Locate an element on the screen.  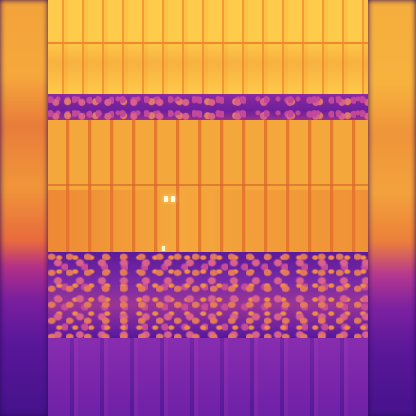
upper-panel-shade is located at coordinates (208, 68).